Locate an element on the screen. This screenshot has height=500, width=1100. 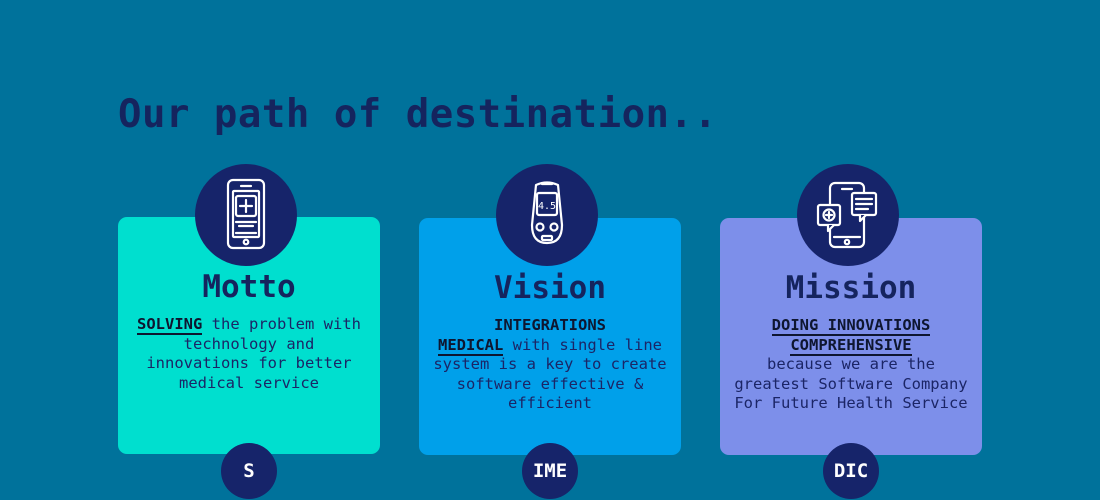
vision-badge: IME is located at coordinates (550, 471).